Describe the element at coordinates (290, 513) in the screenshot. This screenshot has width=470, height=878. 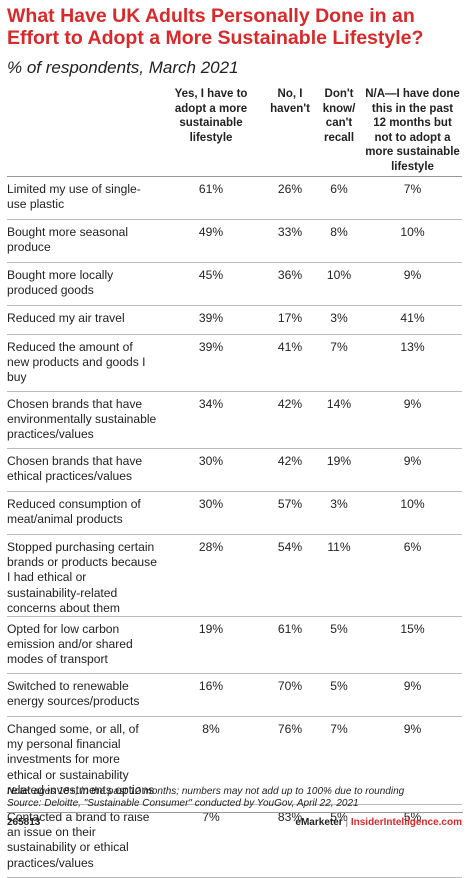
I see `cell-no: 57%` at that location.